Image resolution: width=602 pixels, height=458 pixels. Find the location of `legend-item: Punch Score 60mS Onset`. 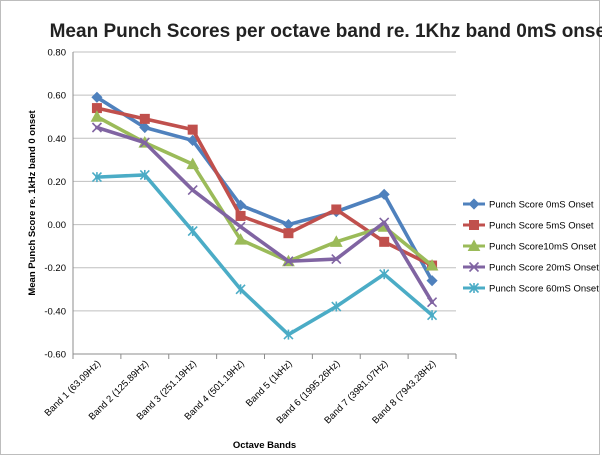

legend-item: Punch Score 60mS Onset is located at coordinates (531, 288).